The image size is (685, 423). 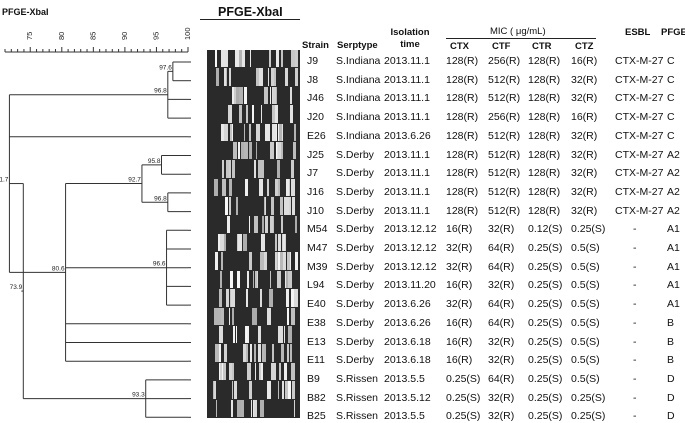 What do you see at coordinates (160, 91) in the screenshot?
I see `node-similarity-label: 96.8` at bounding box center [160, 91].